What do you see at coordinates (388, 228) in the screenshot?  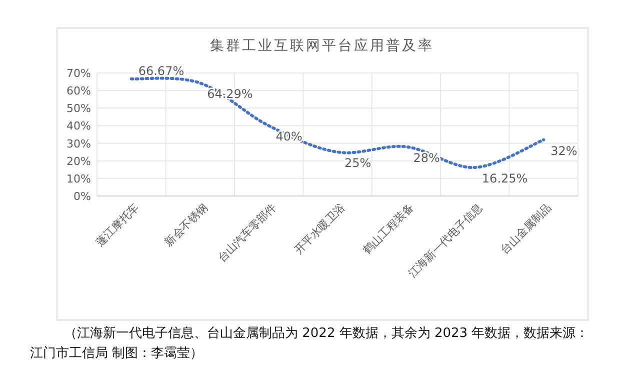 I see `x-tick-label: 鹤山工程装备` at bounding box center [388, 228].